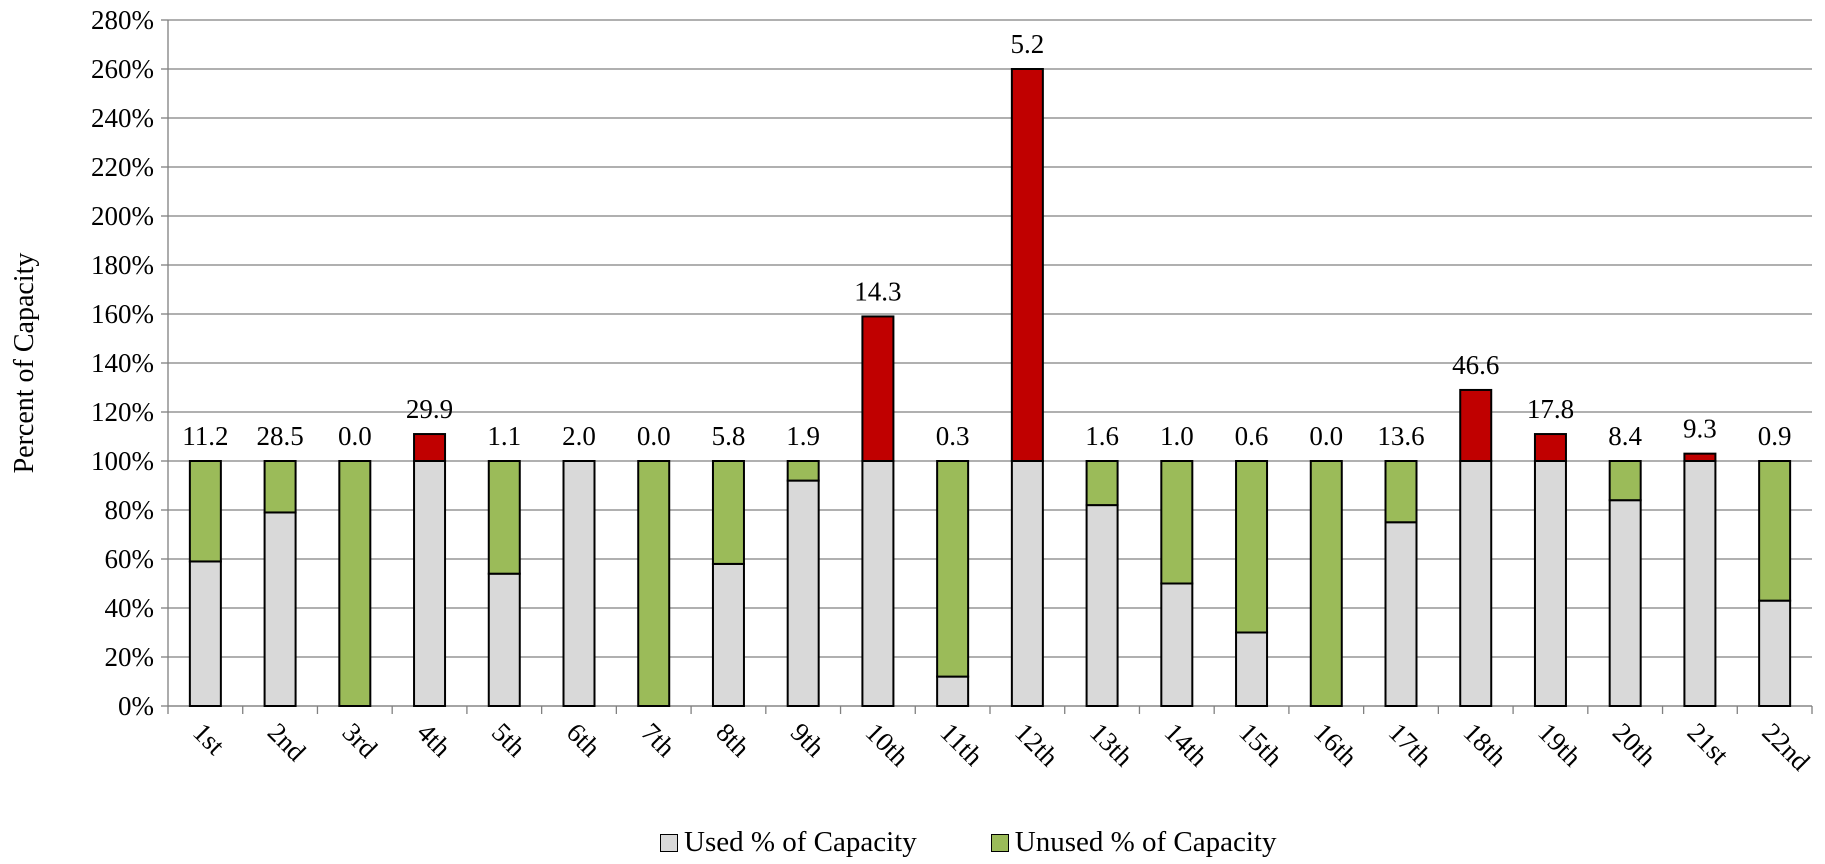  I want to click on data-label: 11.2, so click(205, 436).